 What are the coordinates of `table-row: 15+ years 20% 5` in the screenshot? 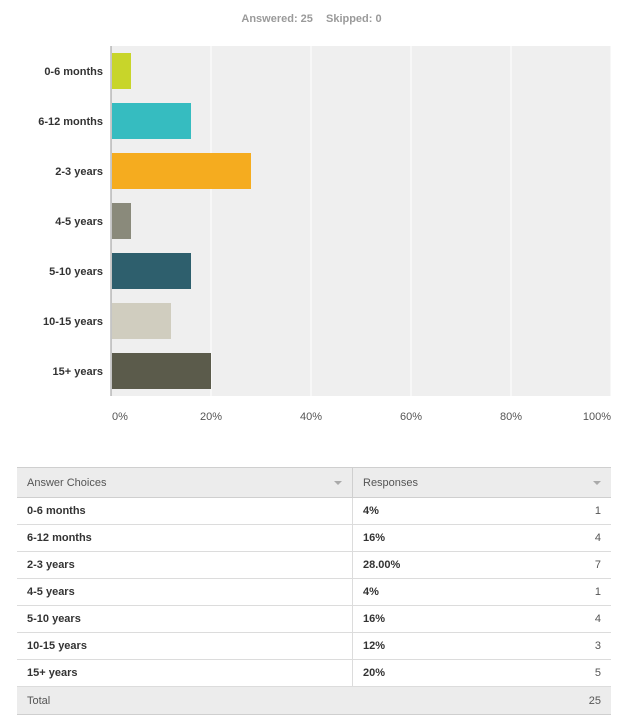 It's located at (314, 673).